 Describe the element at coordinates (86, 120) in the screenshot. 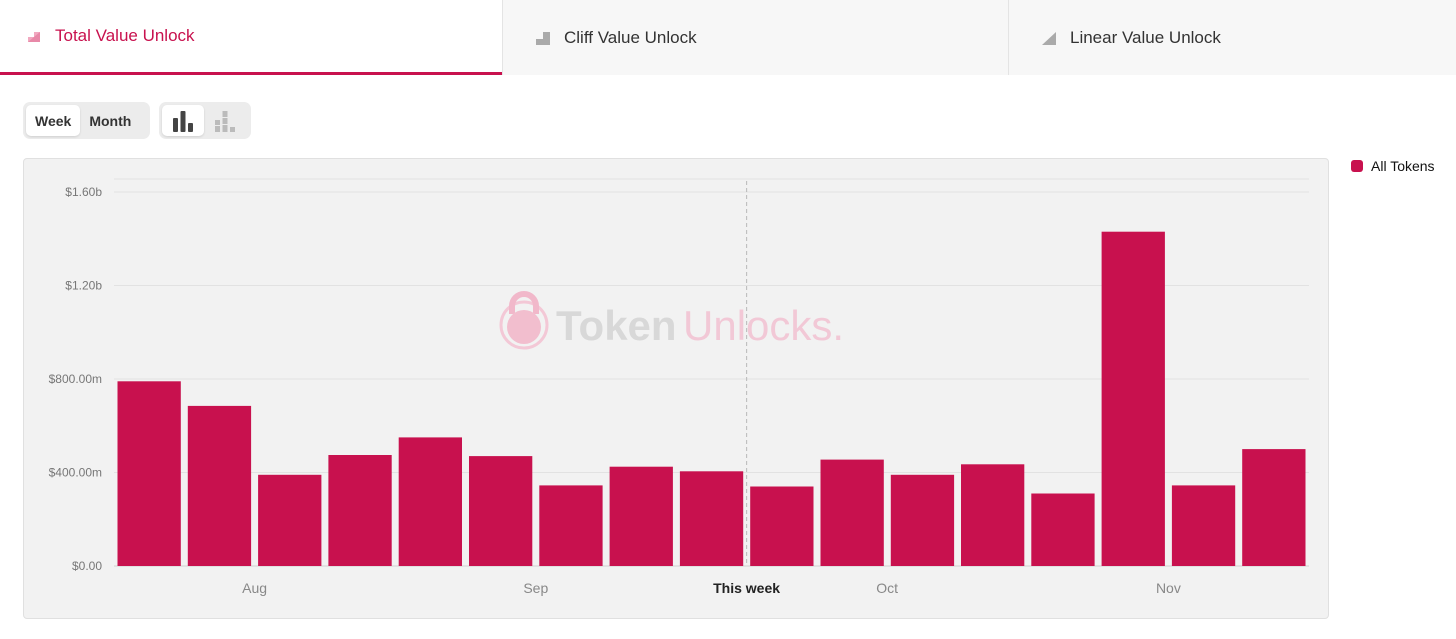

I see `period-toggle: Week Month` at that location.